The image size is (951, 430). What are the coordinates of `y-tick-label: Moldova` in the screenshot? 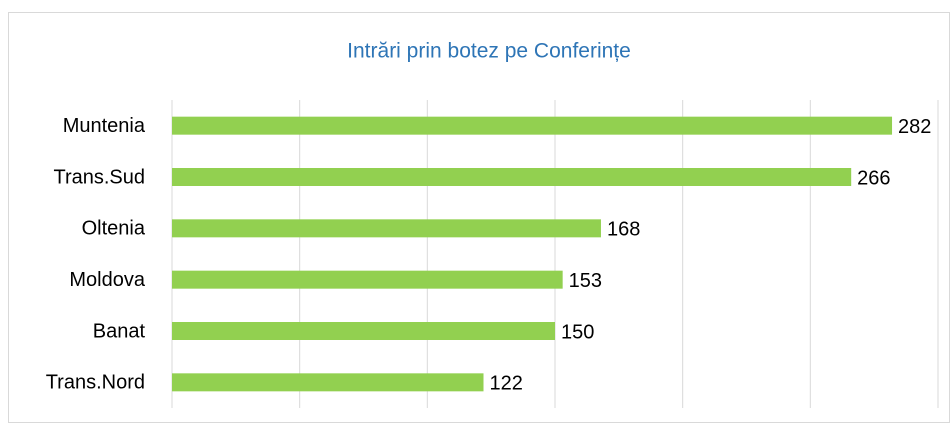 It's located at (107, 280).